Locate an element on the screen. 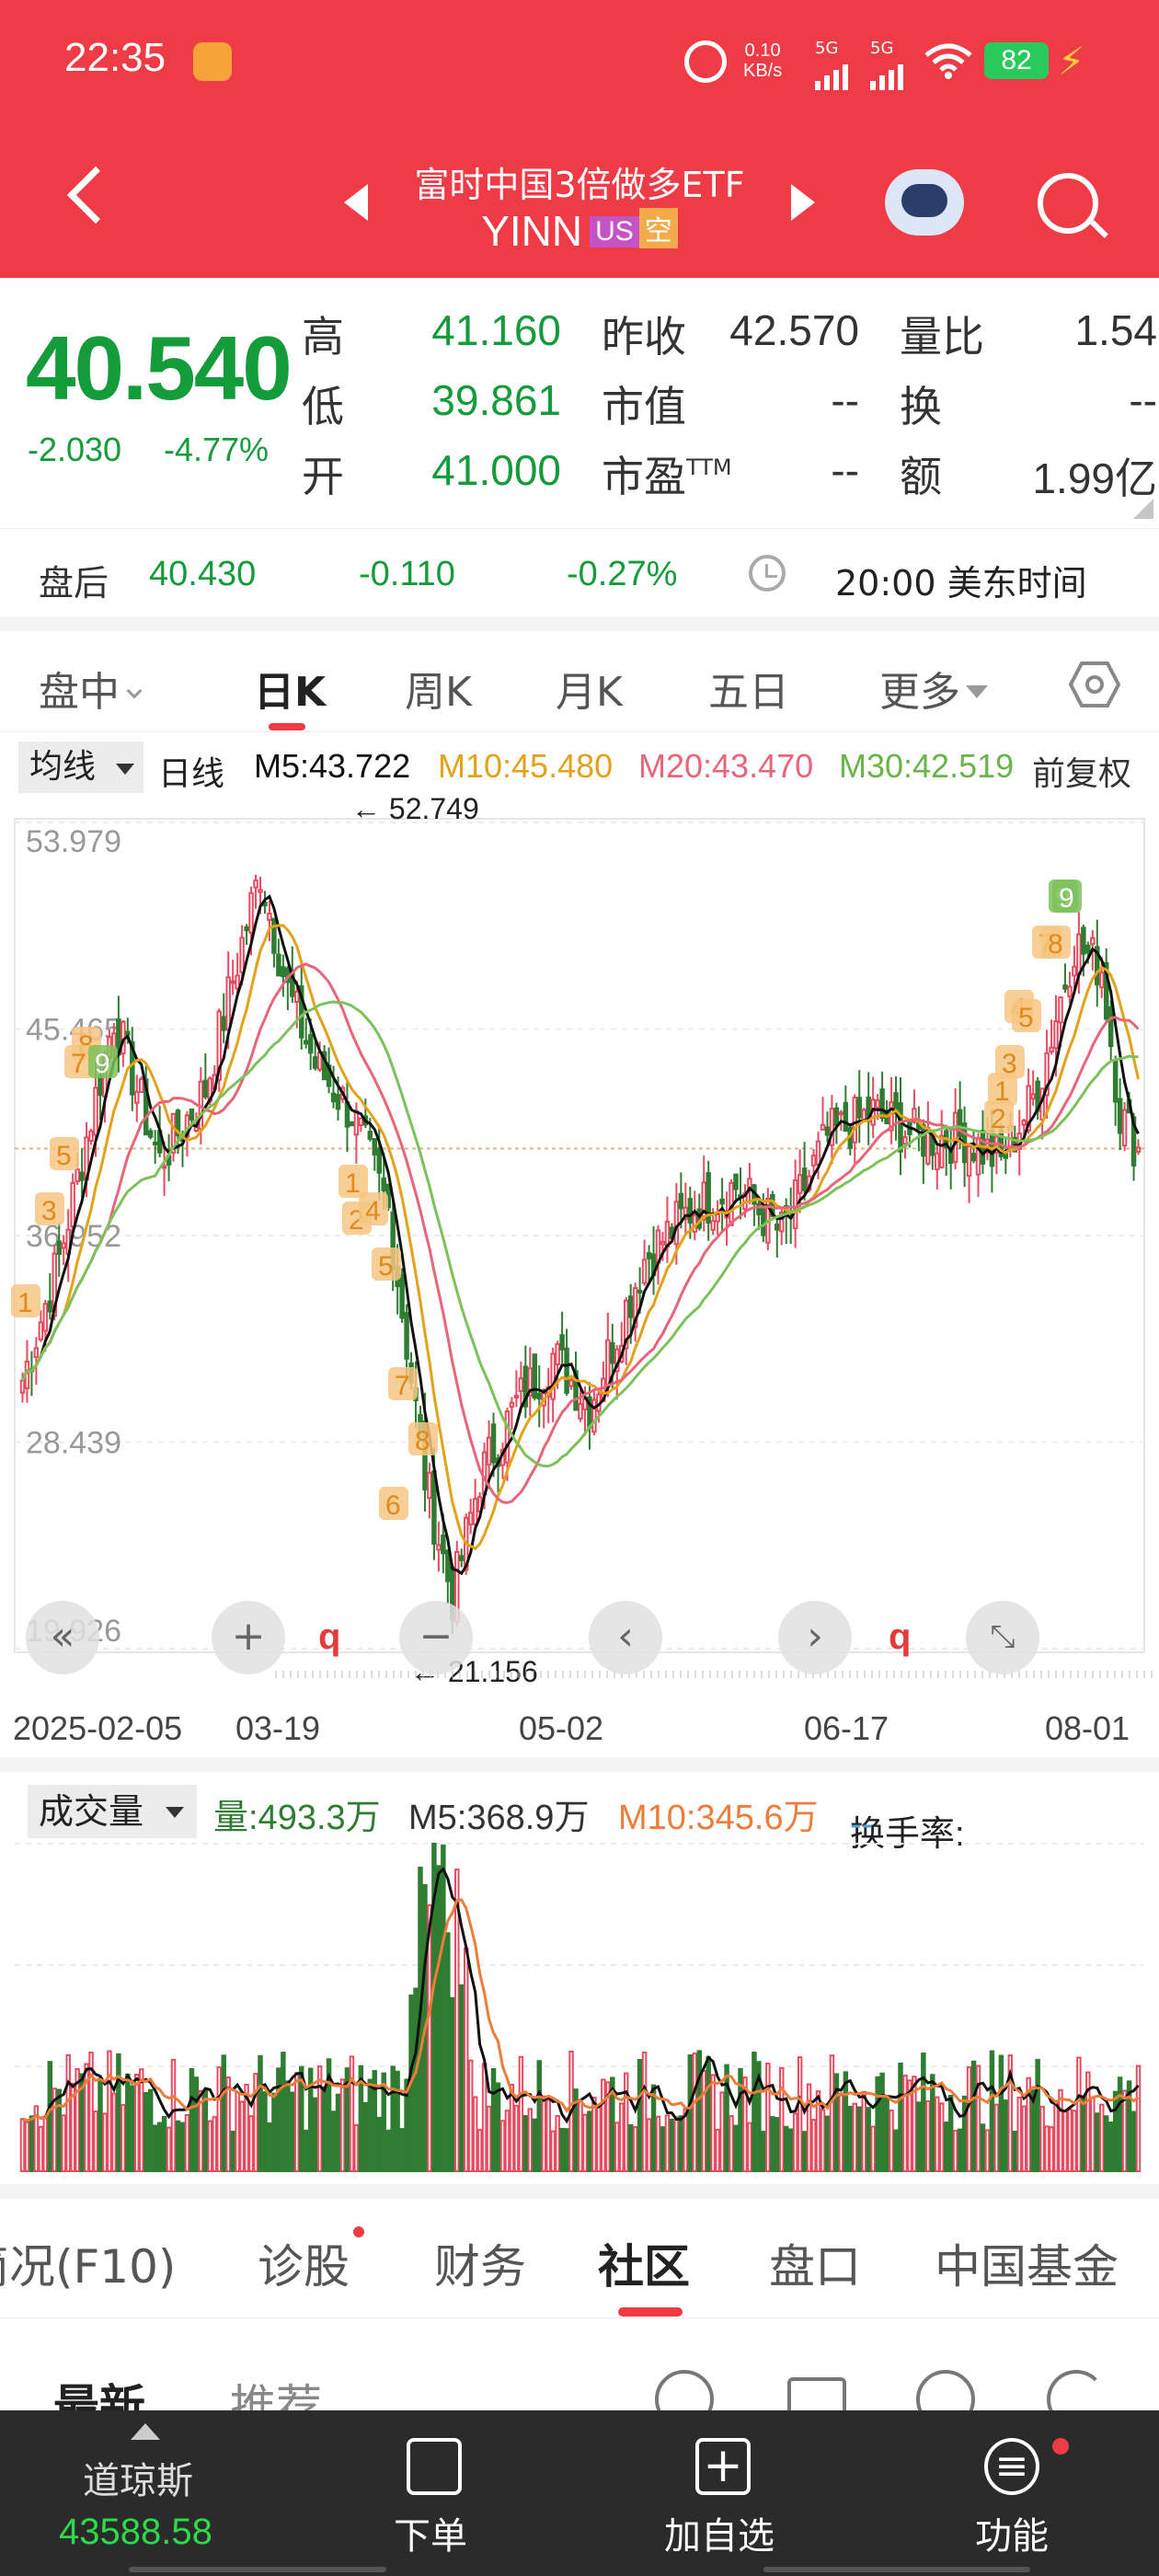 This screenshot has width=1159, height=2576. index-name: 道琼斯 is located at coordinates (138, 2481).